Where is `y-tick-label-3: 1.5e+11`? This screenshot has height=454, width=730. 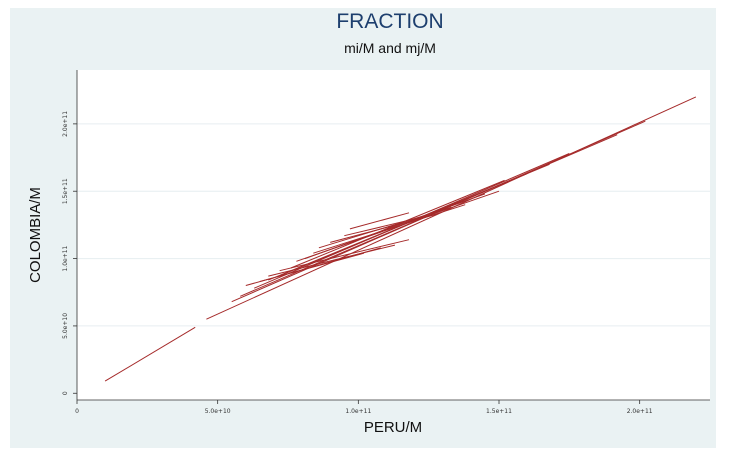
y-tick-label-3: 1.5e+11 is located at coordinates (65, 191).